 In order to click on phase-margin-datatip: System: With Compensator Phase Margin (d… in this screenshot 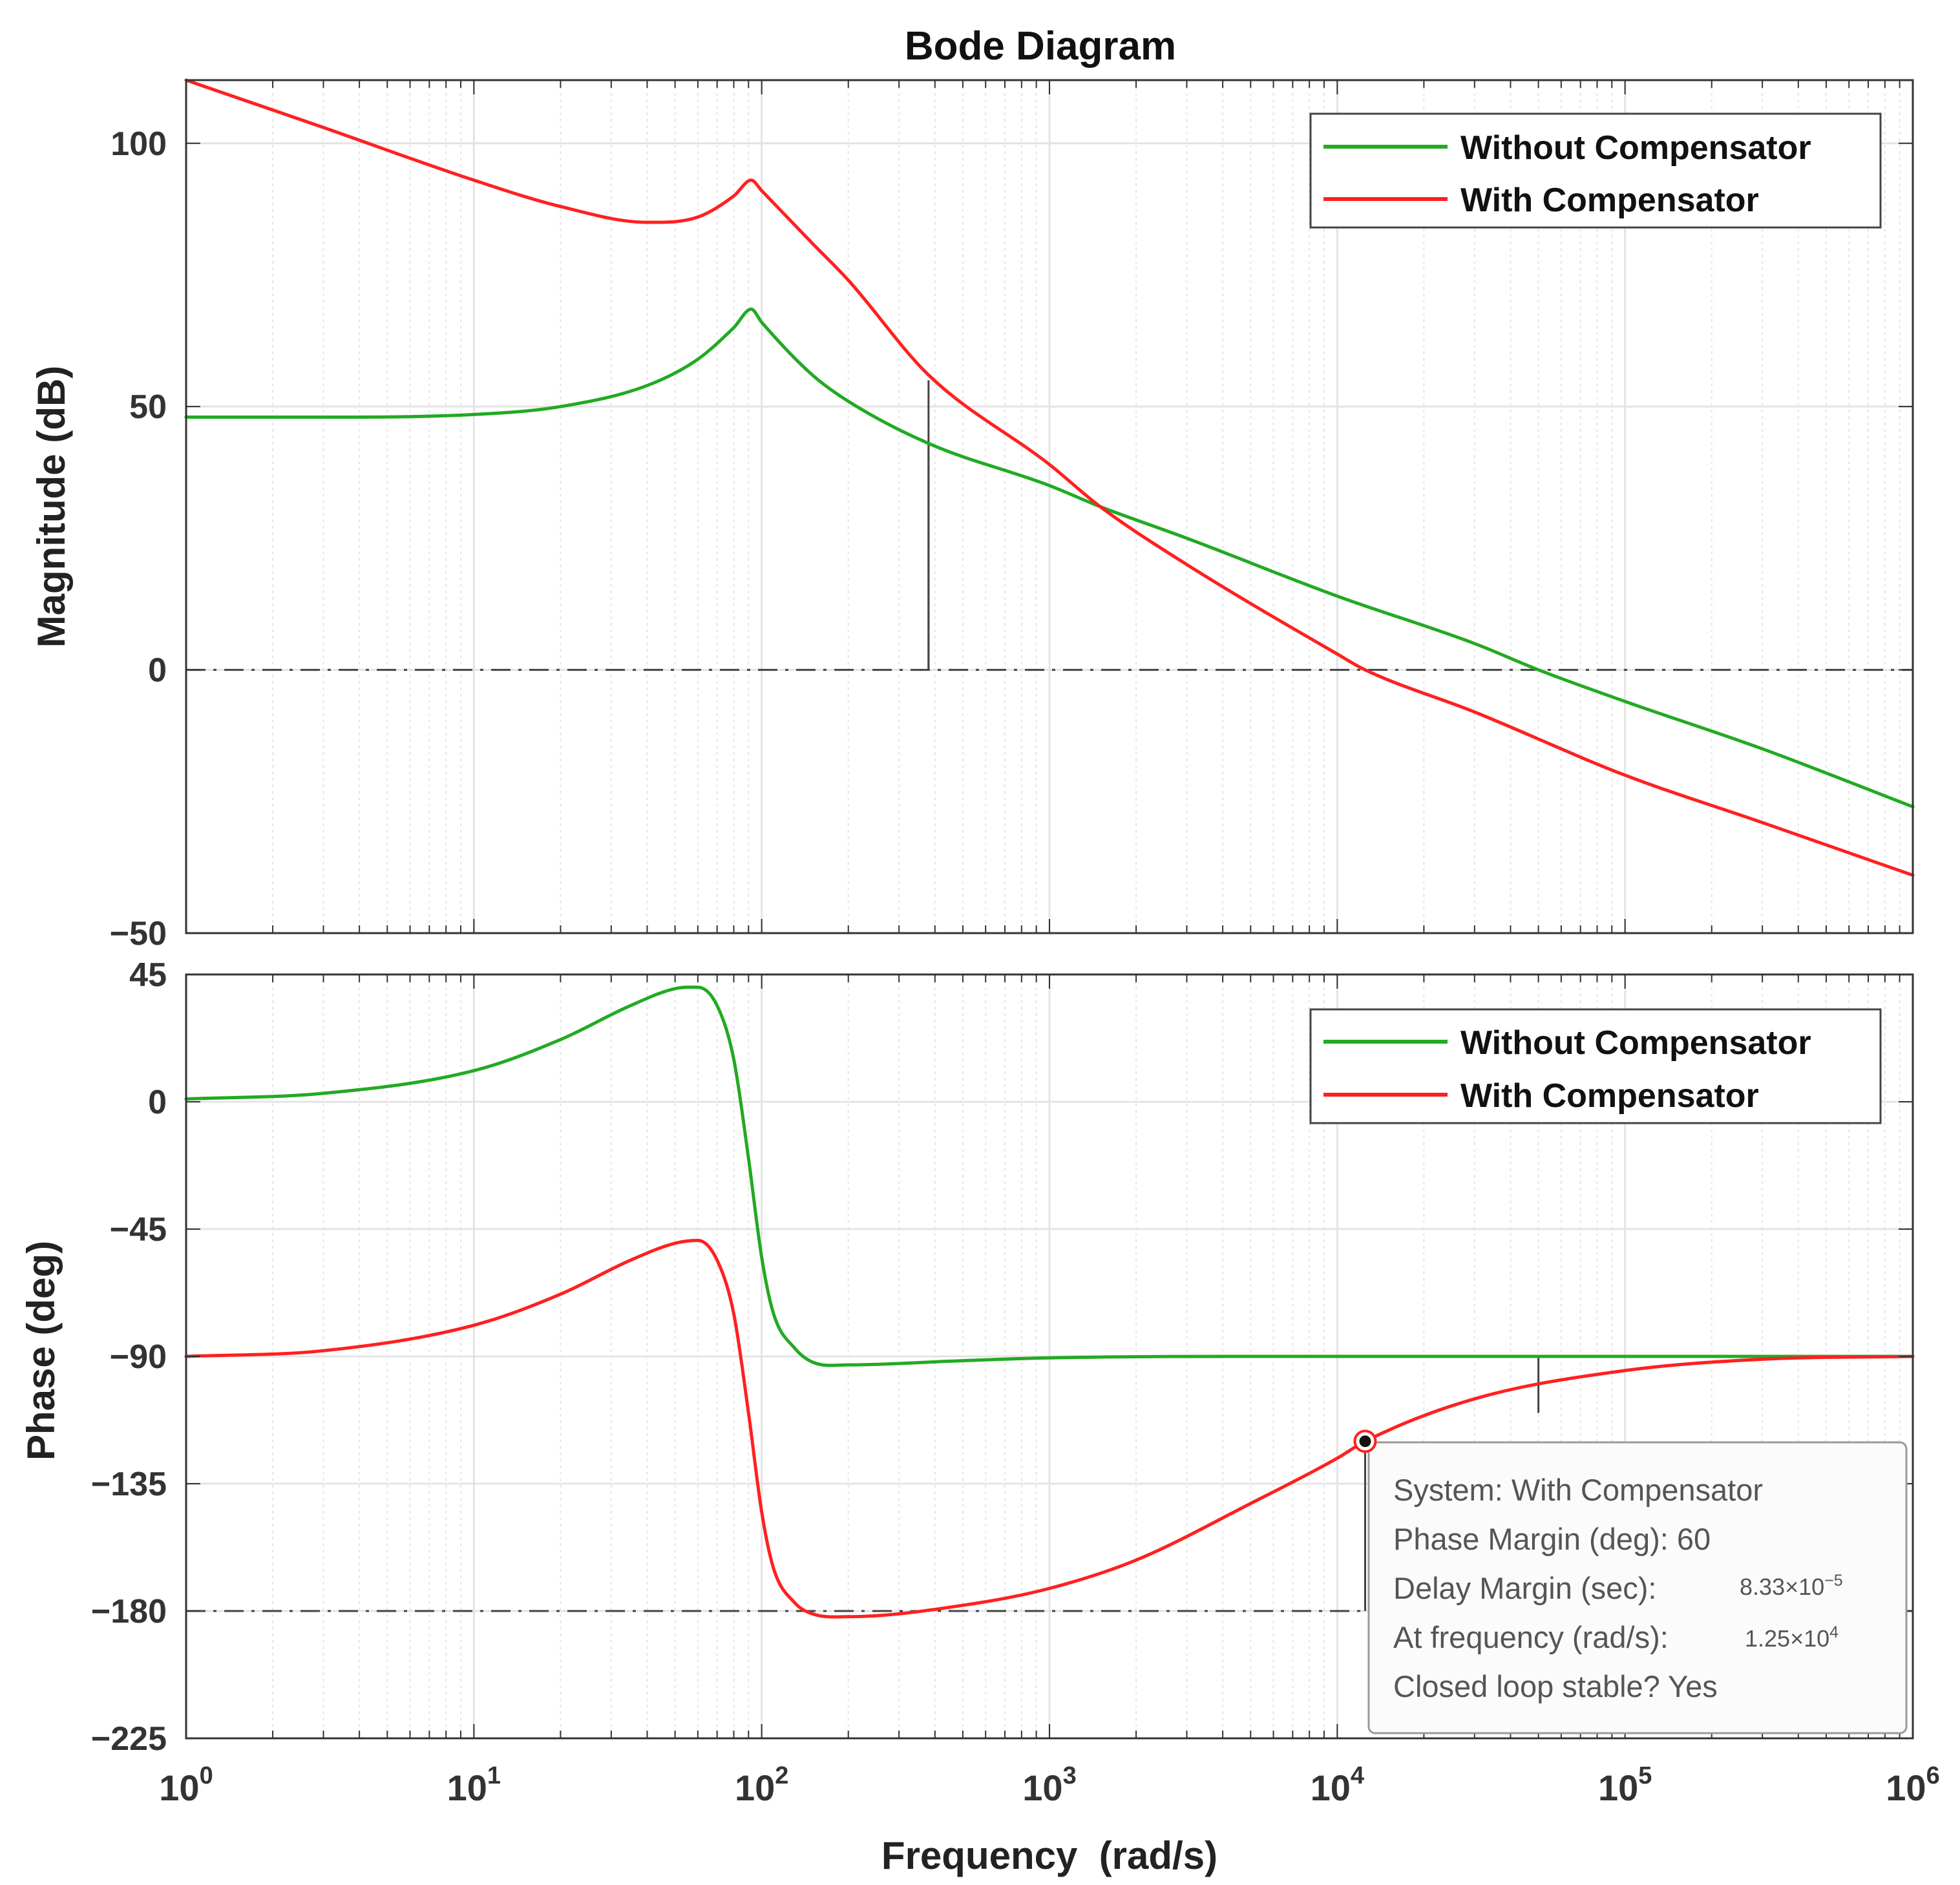, I will do `click(1637, 1587)`.